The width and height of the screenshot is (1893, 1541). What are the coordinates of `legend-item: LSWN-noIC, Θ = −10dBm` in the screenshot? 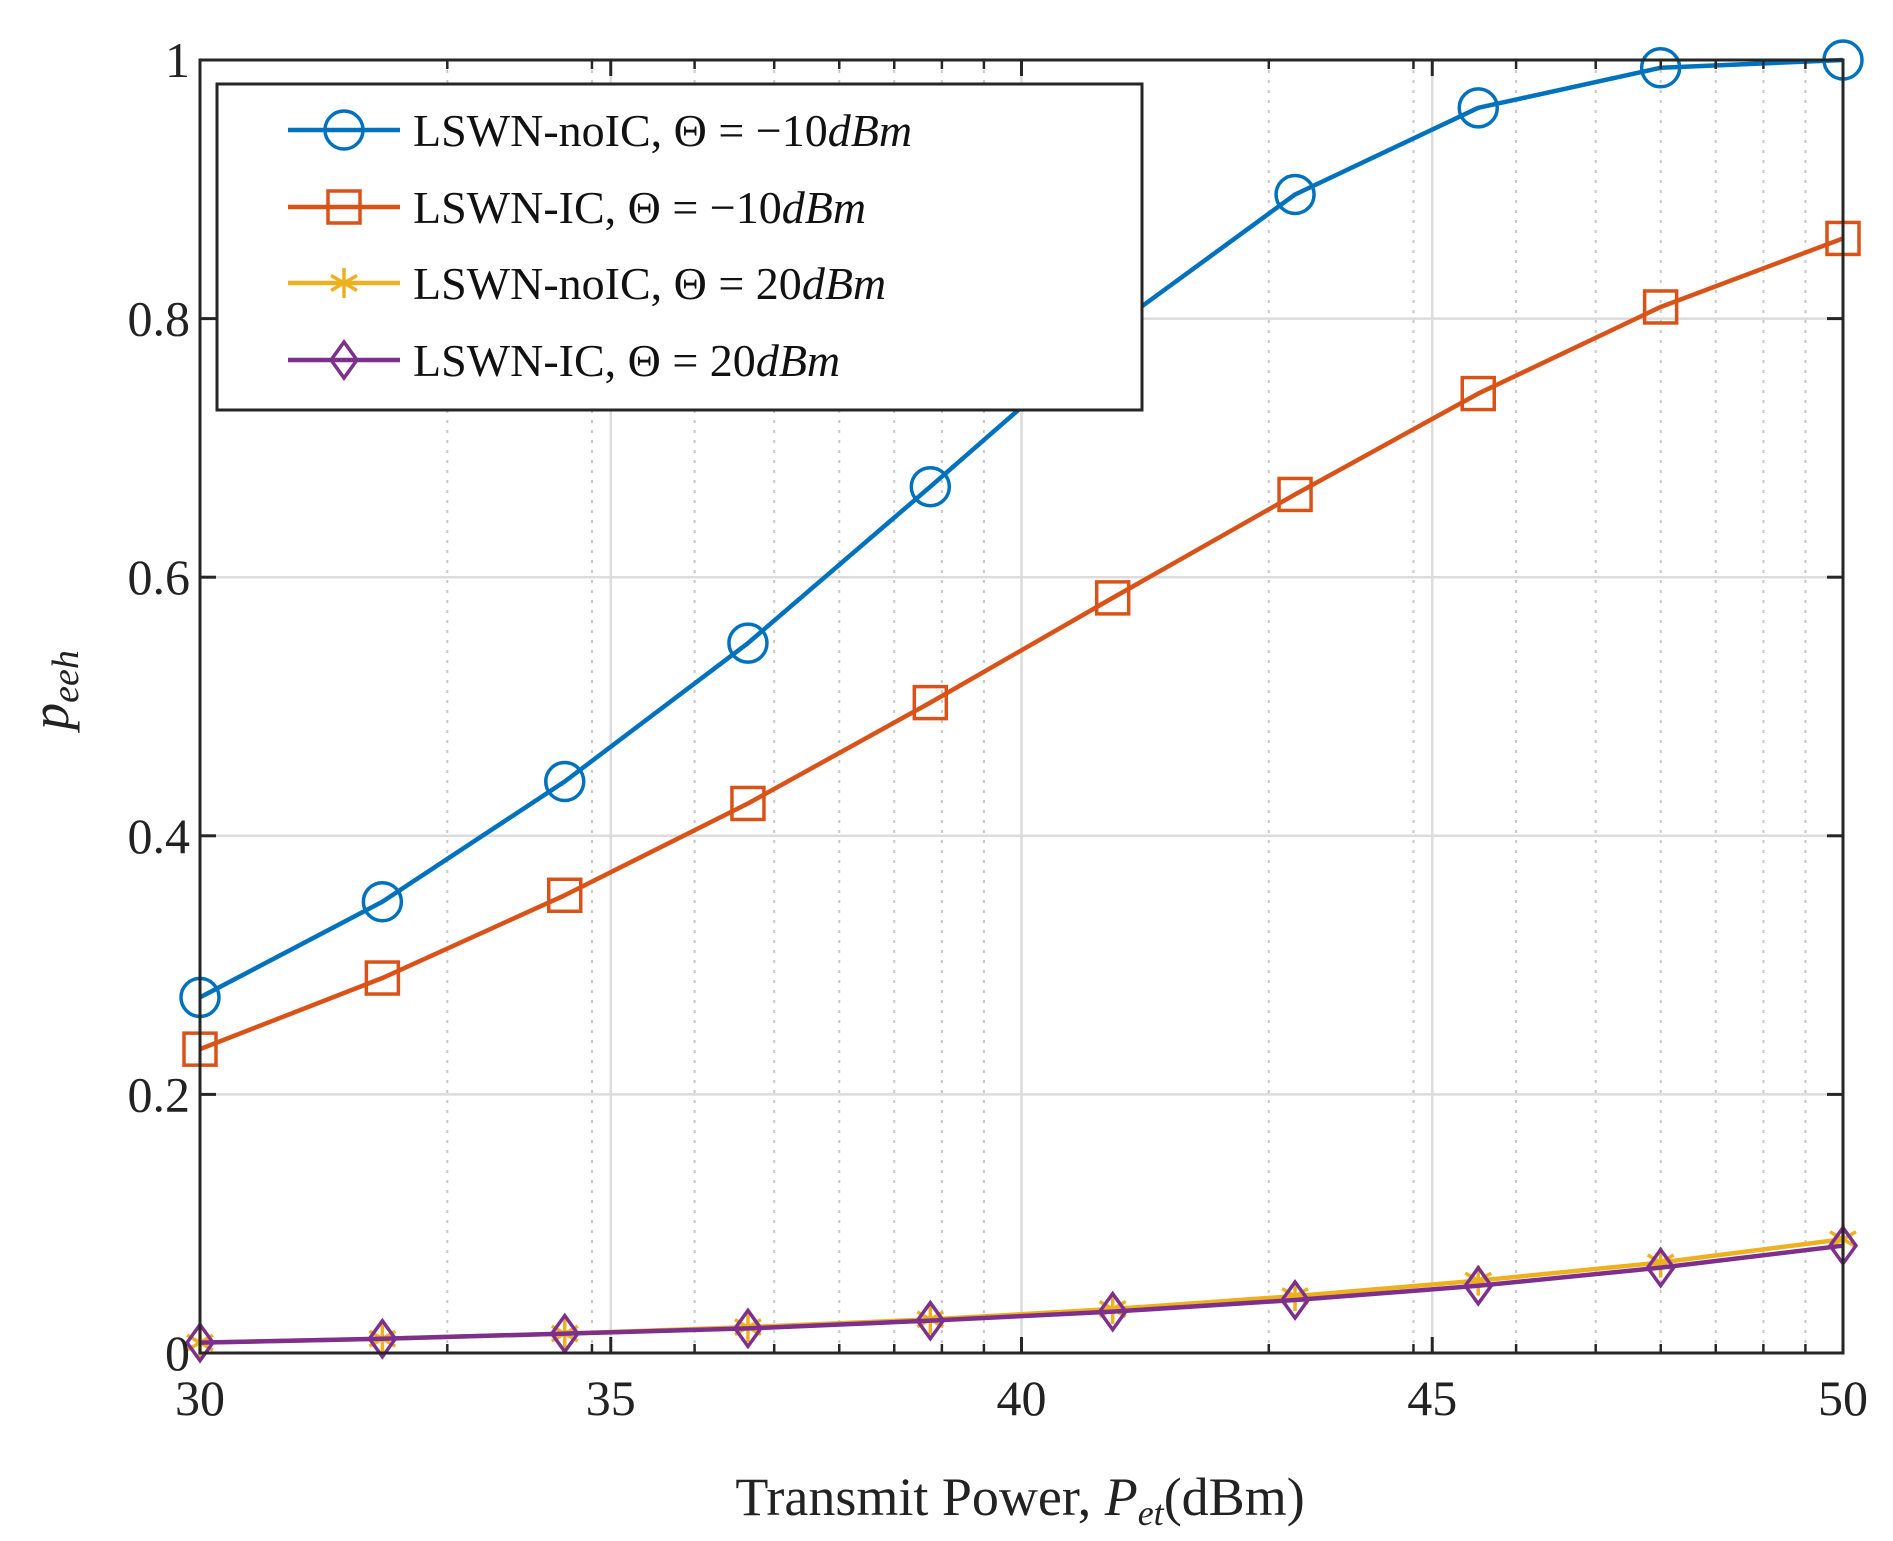 It's located at (600, 130).